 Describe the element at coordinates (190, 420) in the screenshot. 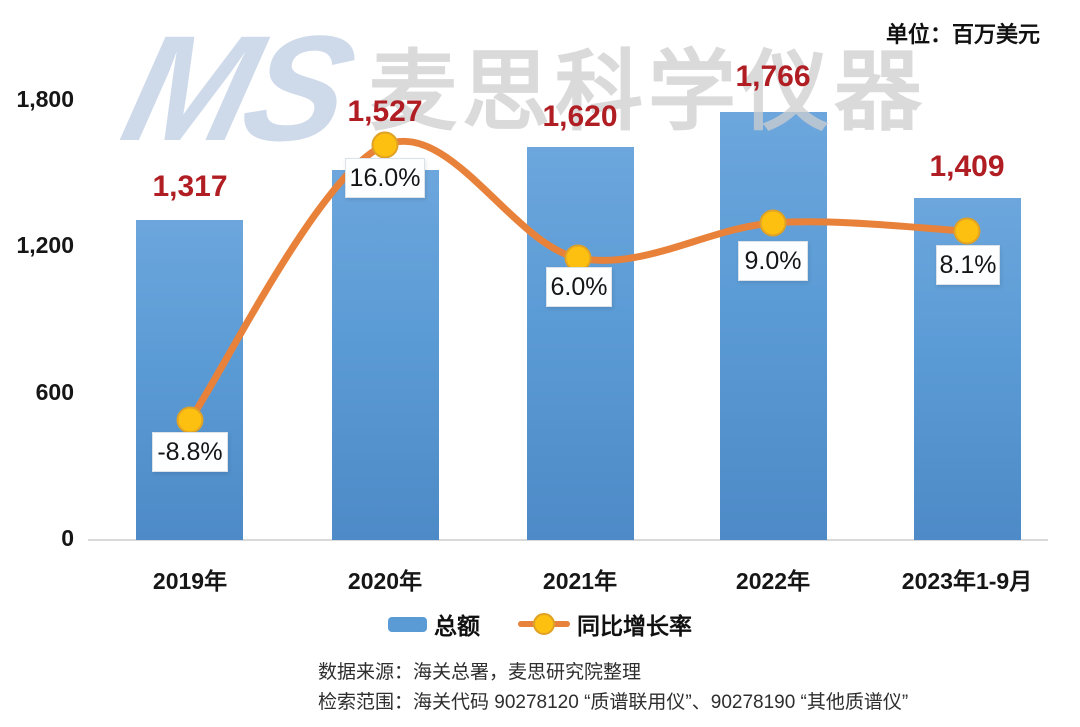

I see `growth-marker-2019` at that location.